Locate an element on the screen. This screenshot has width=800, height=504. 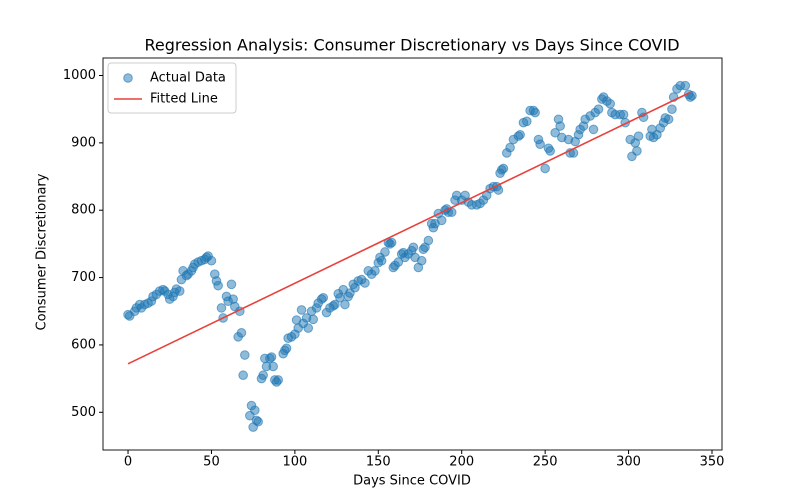
legend-box is located at coordinates (172, 88).